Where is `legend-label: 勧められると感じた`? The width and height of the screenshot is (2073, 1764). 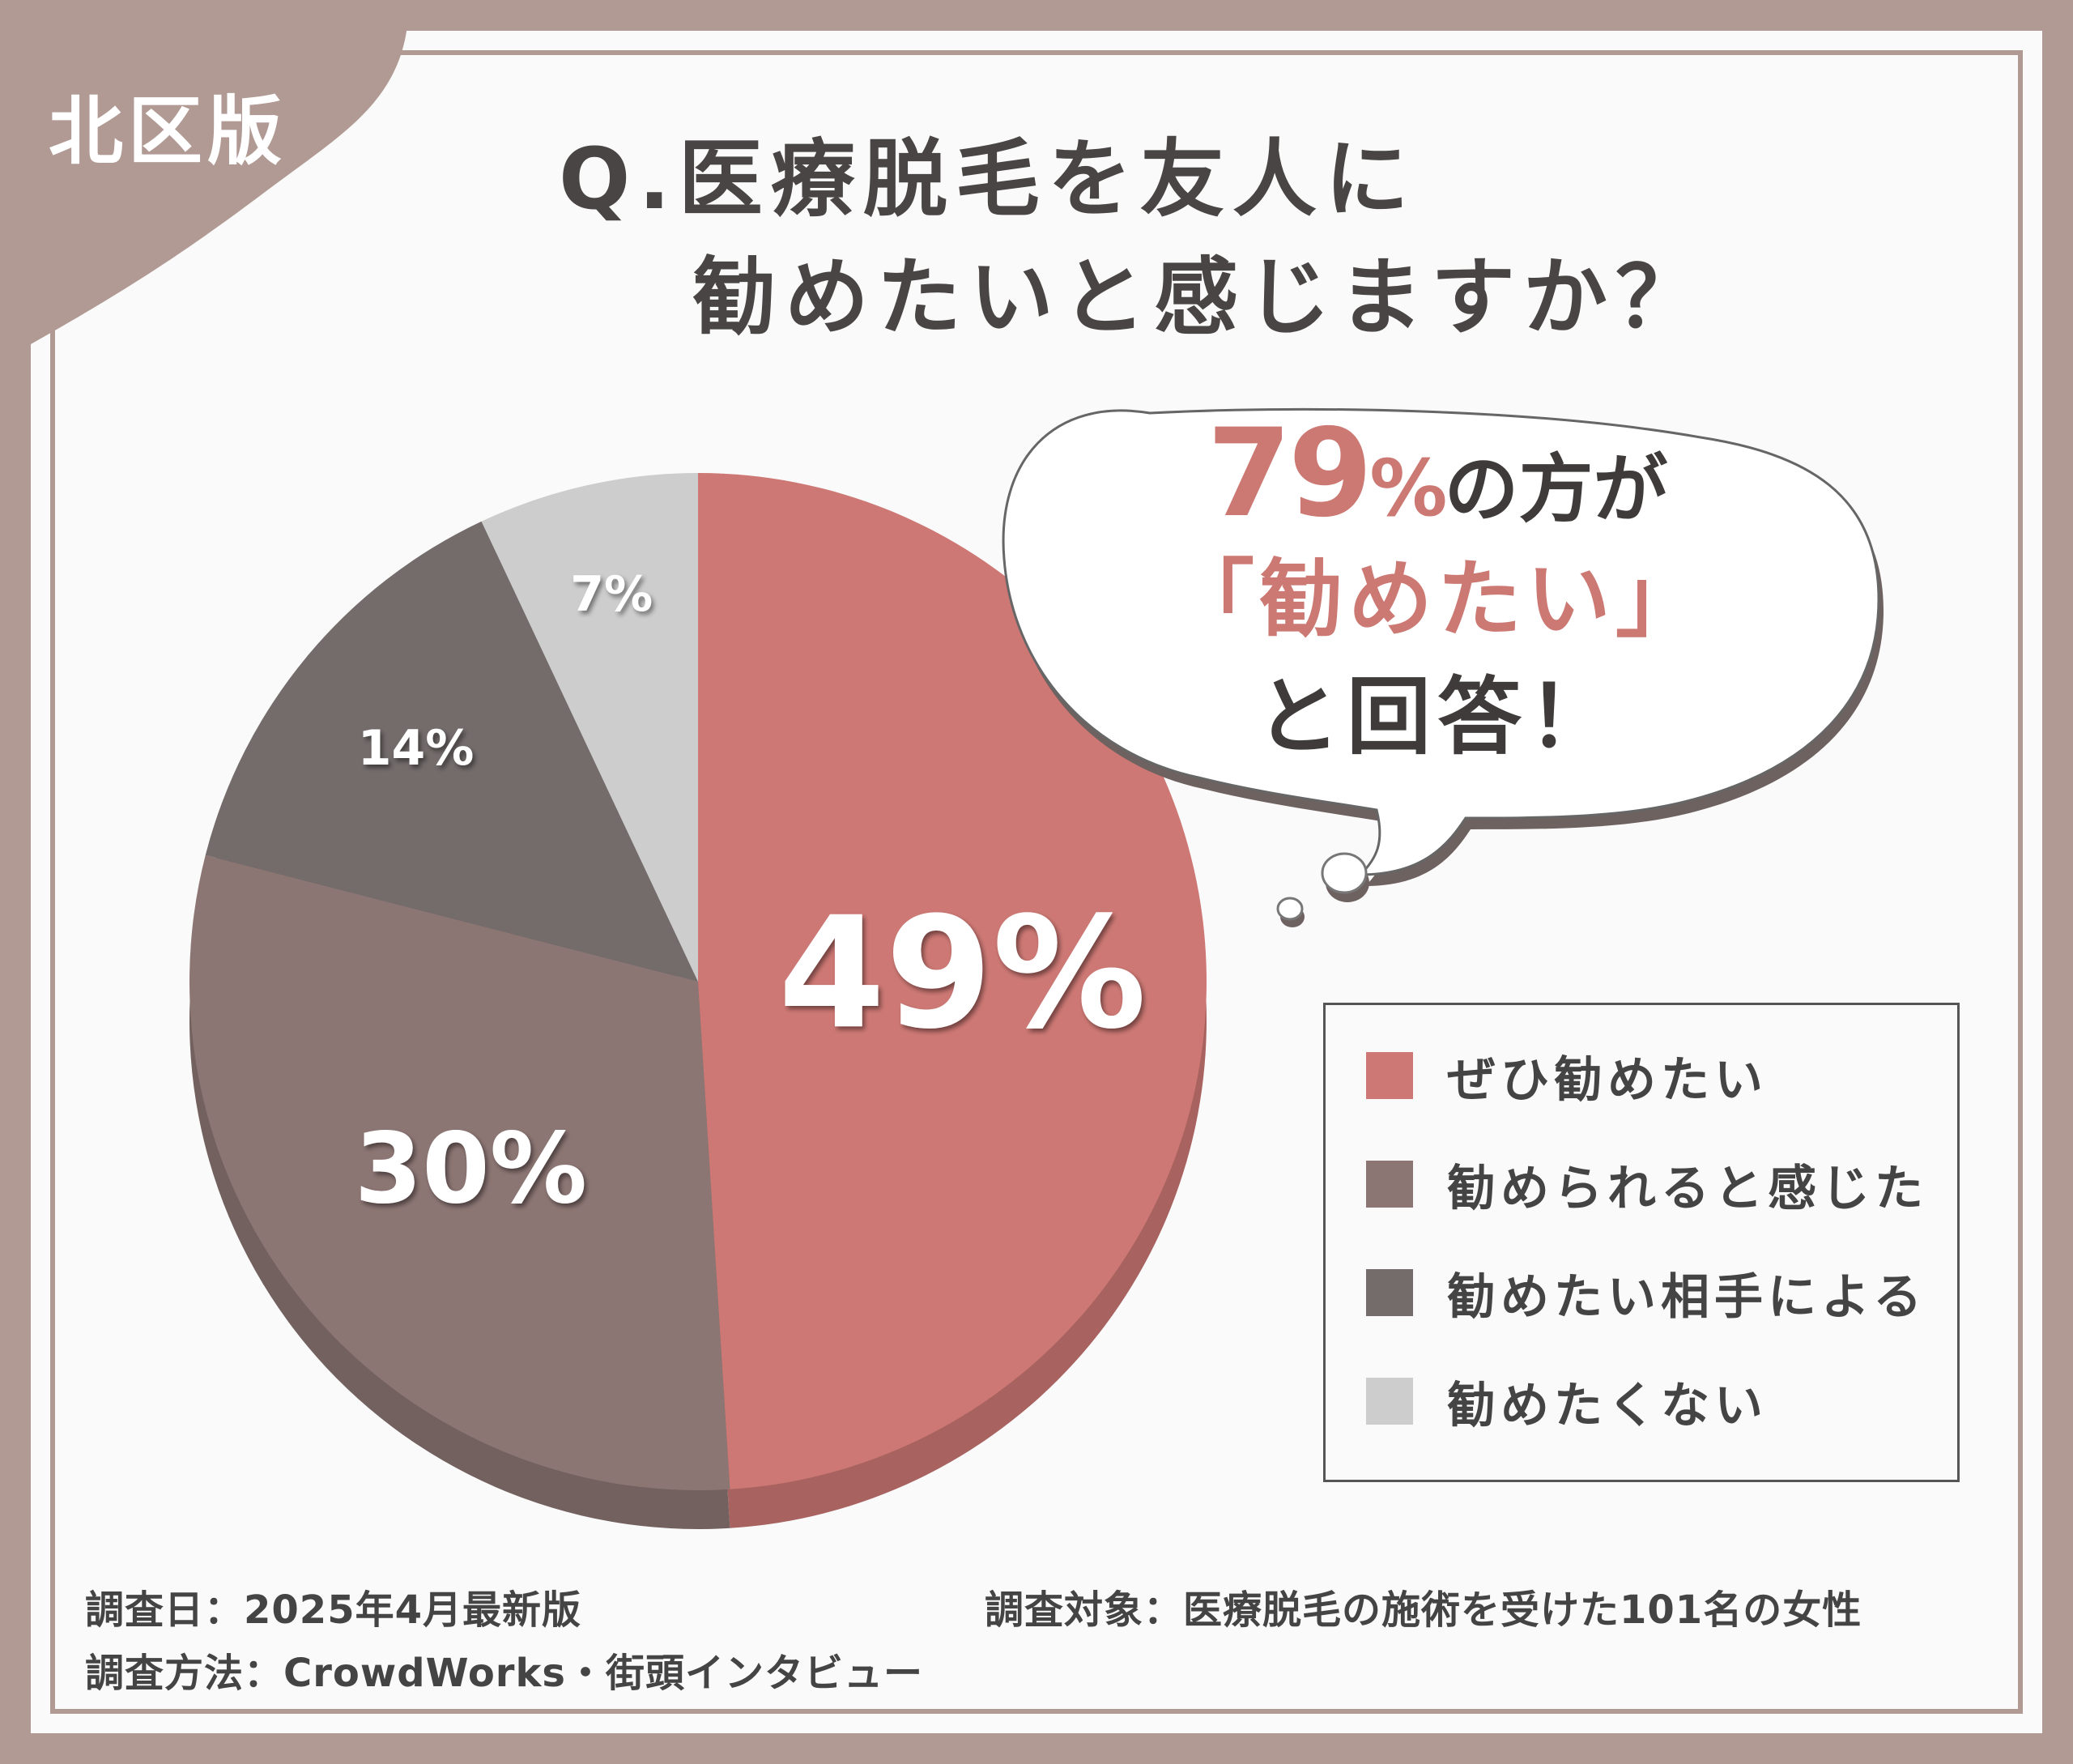
legend-label: 勧められると感じた is located at coordinates (1687, 1188).